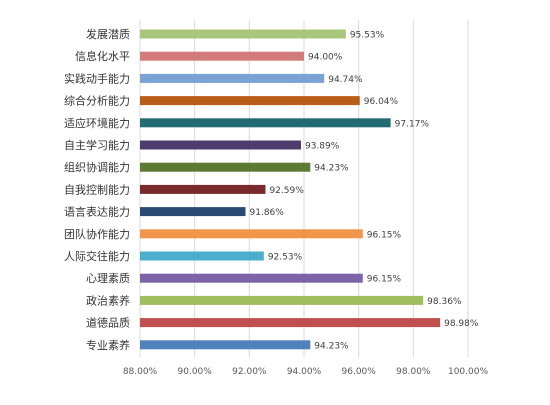 The image size is (550, 405). Describe the element at coordinates (102, 56) in the screenshot. I see `category-label: 信息化水平` at that location.